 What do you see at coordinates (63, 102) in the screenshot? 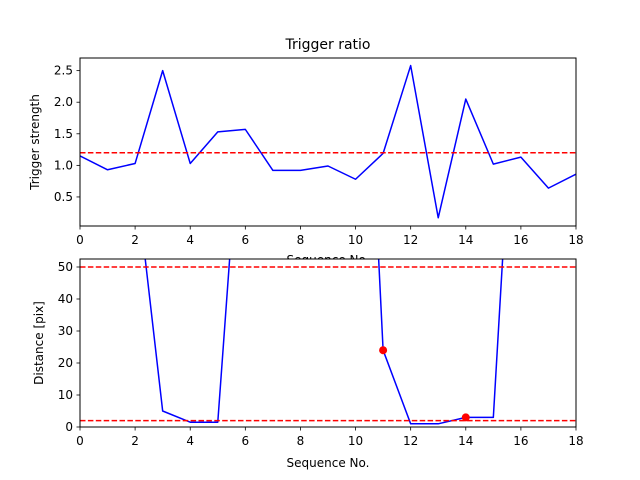
I see `y-tick-label: 2.0` at bounding box center [63, 102].